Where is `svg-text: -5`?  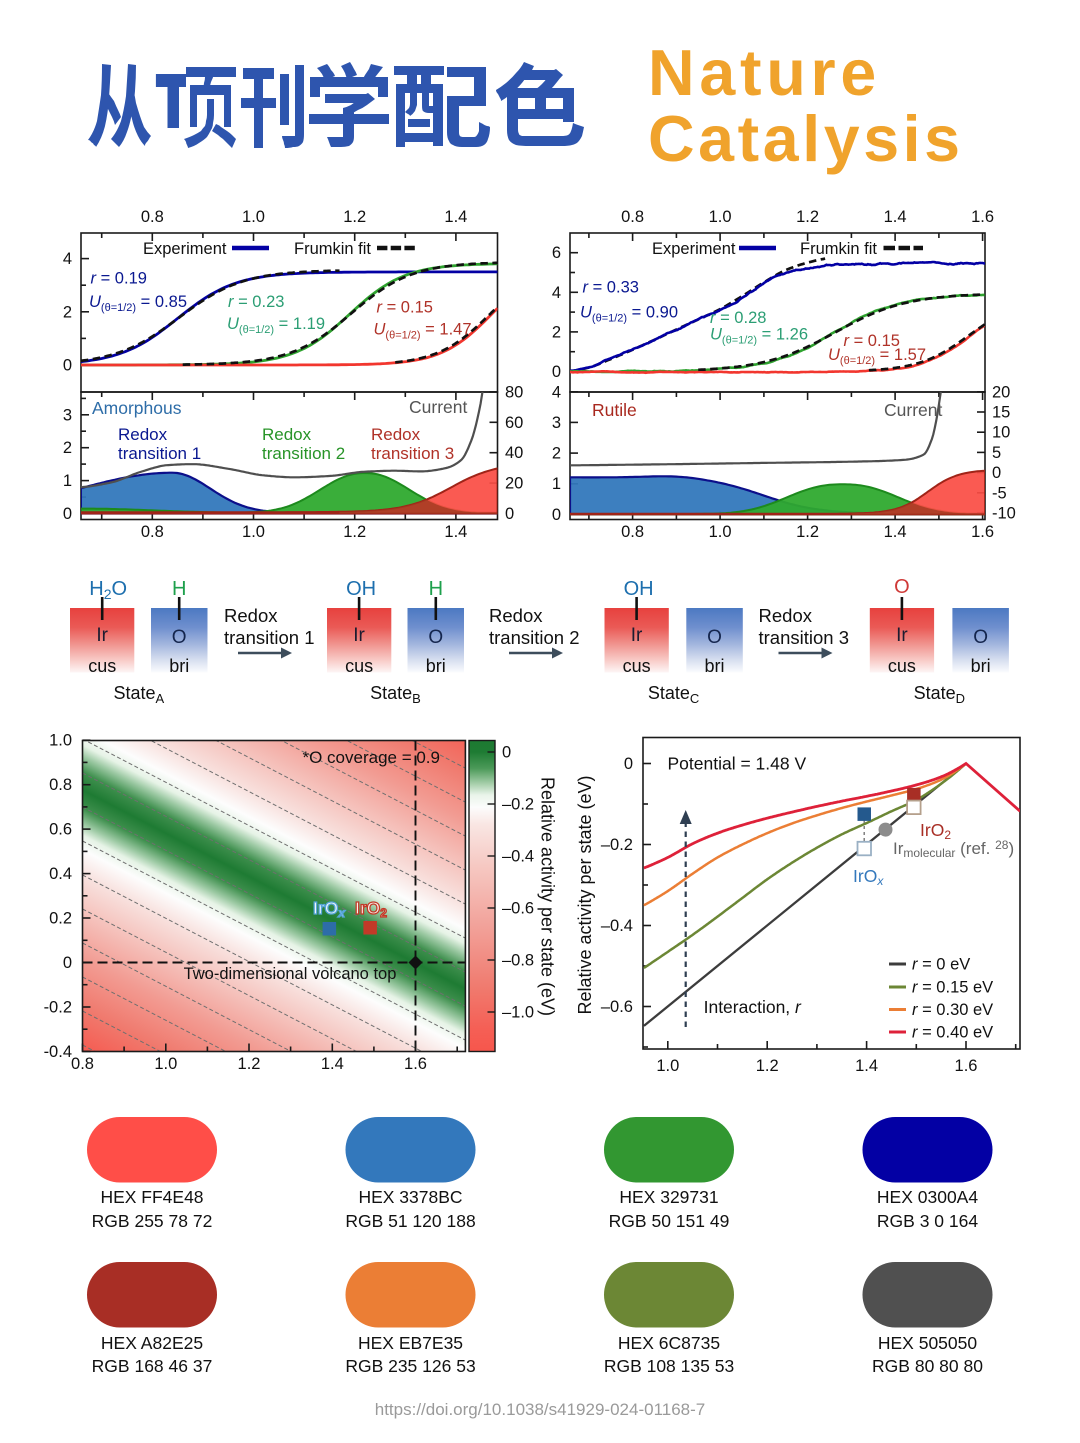
svg-text: -5 is located at coordinates (999, 493).